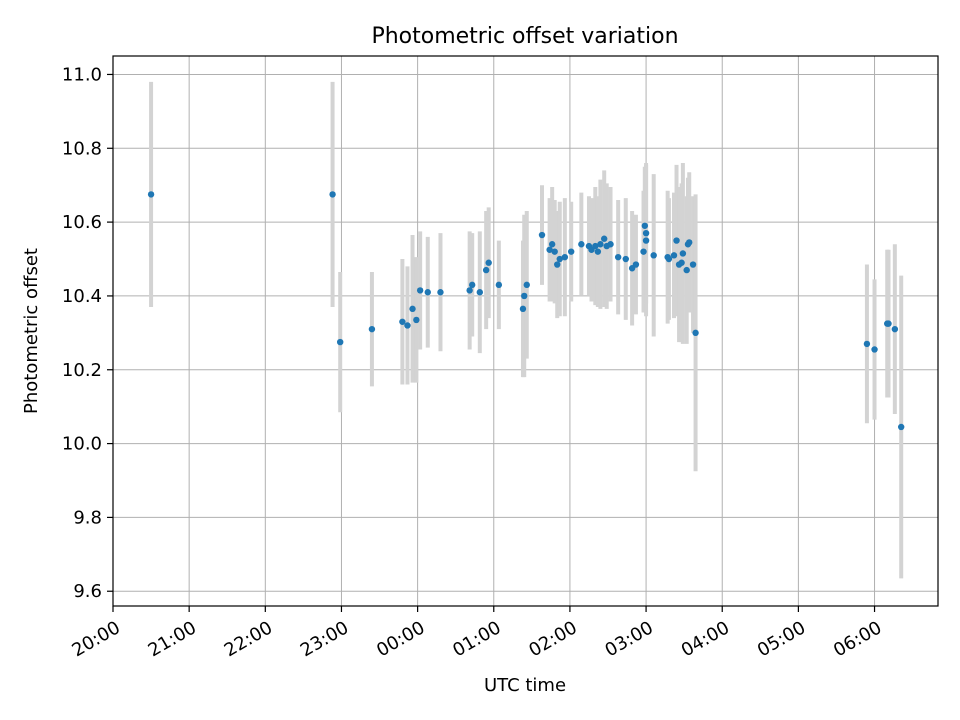 Image resolution: width=960 pixels, height=720 pixels. I want to click on y-tick-label: 10.6, so click(82, 222).